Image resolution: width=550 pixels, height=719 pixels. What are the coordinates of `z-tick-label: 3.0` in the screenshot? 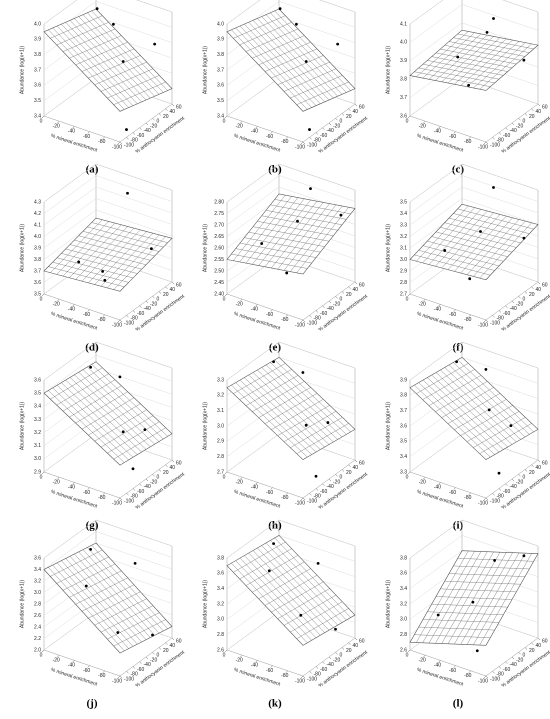 It's located at (403, 620).